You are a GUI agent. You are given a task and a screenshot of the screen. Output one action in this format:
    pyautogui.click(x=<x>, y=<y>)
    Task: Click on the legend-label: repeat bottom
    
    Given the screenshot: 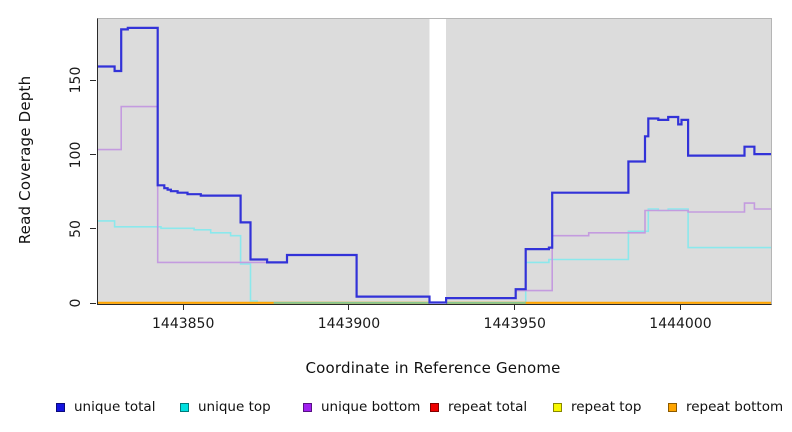 What is the action you would take?
    pyautogui.click(x=735, y=407)
    